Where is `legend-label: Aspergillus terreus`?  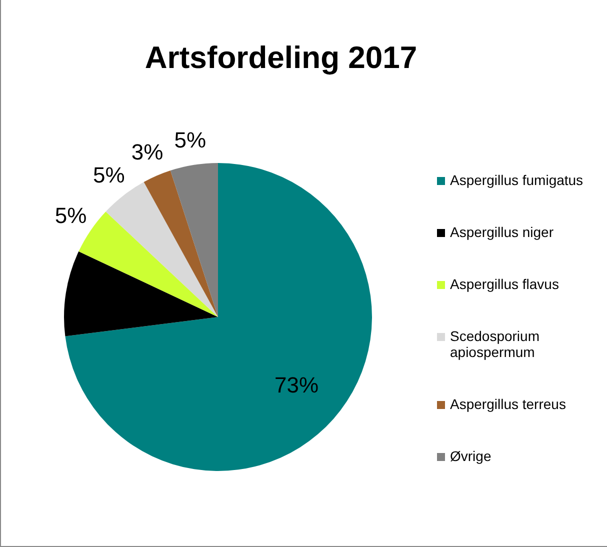 legend-label: Aspergillus terreus is located at coordinates (508, 404).